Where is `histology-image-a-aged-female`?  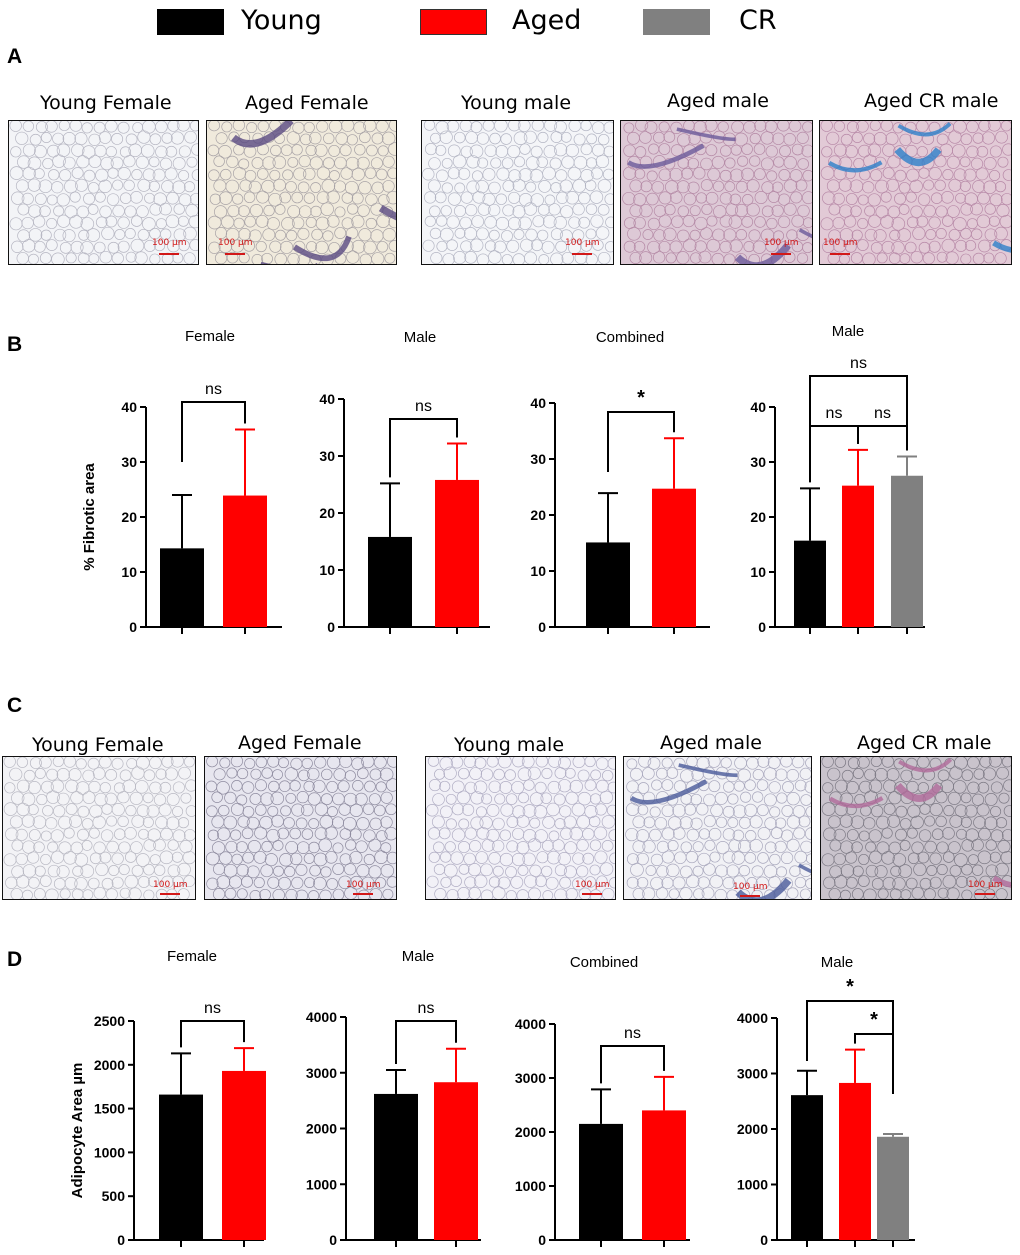
histology-image-a-aged-female is located at coordinates (301, 192).